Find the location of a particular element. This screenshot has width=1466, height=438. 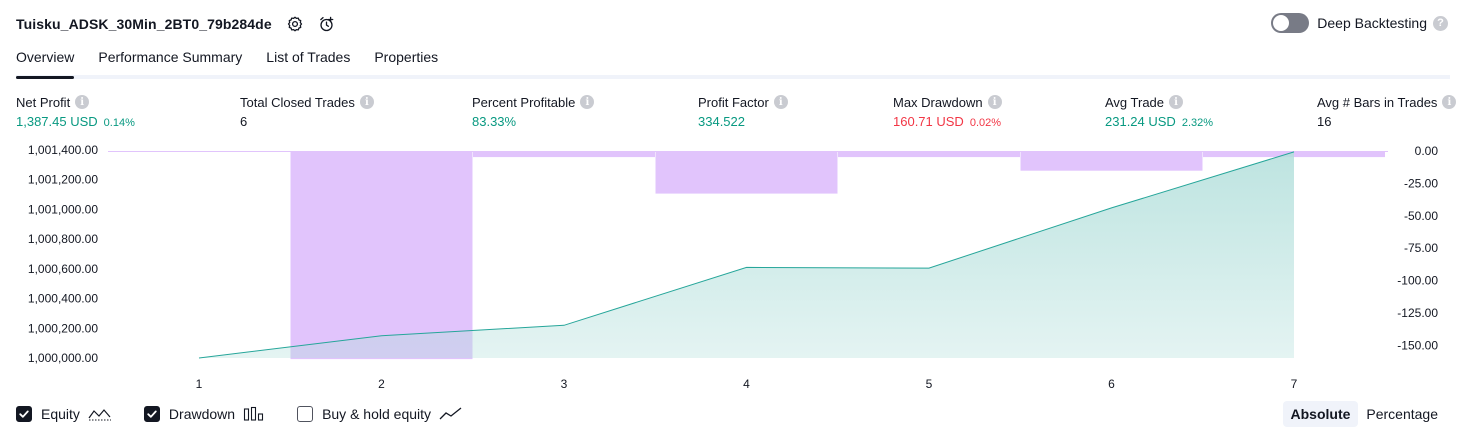

absolute-button: Absolute is located at coordinates (1320, 414).